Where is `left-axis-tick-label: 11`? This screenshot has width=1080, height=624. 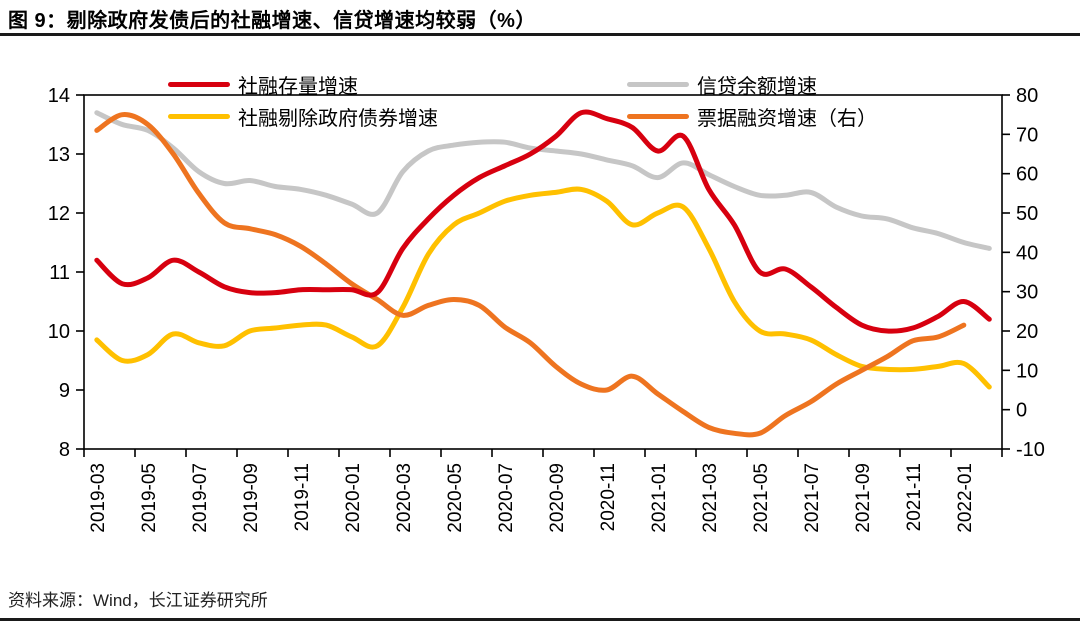 left-axis-tick-label: 11 is located at coordinates (59, 273).